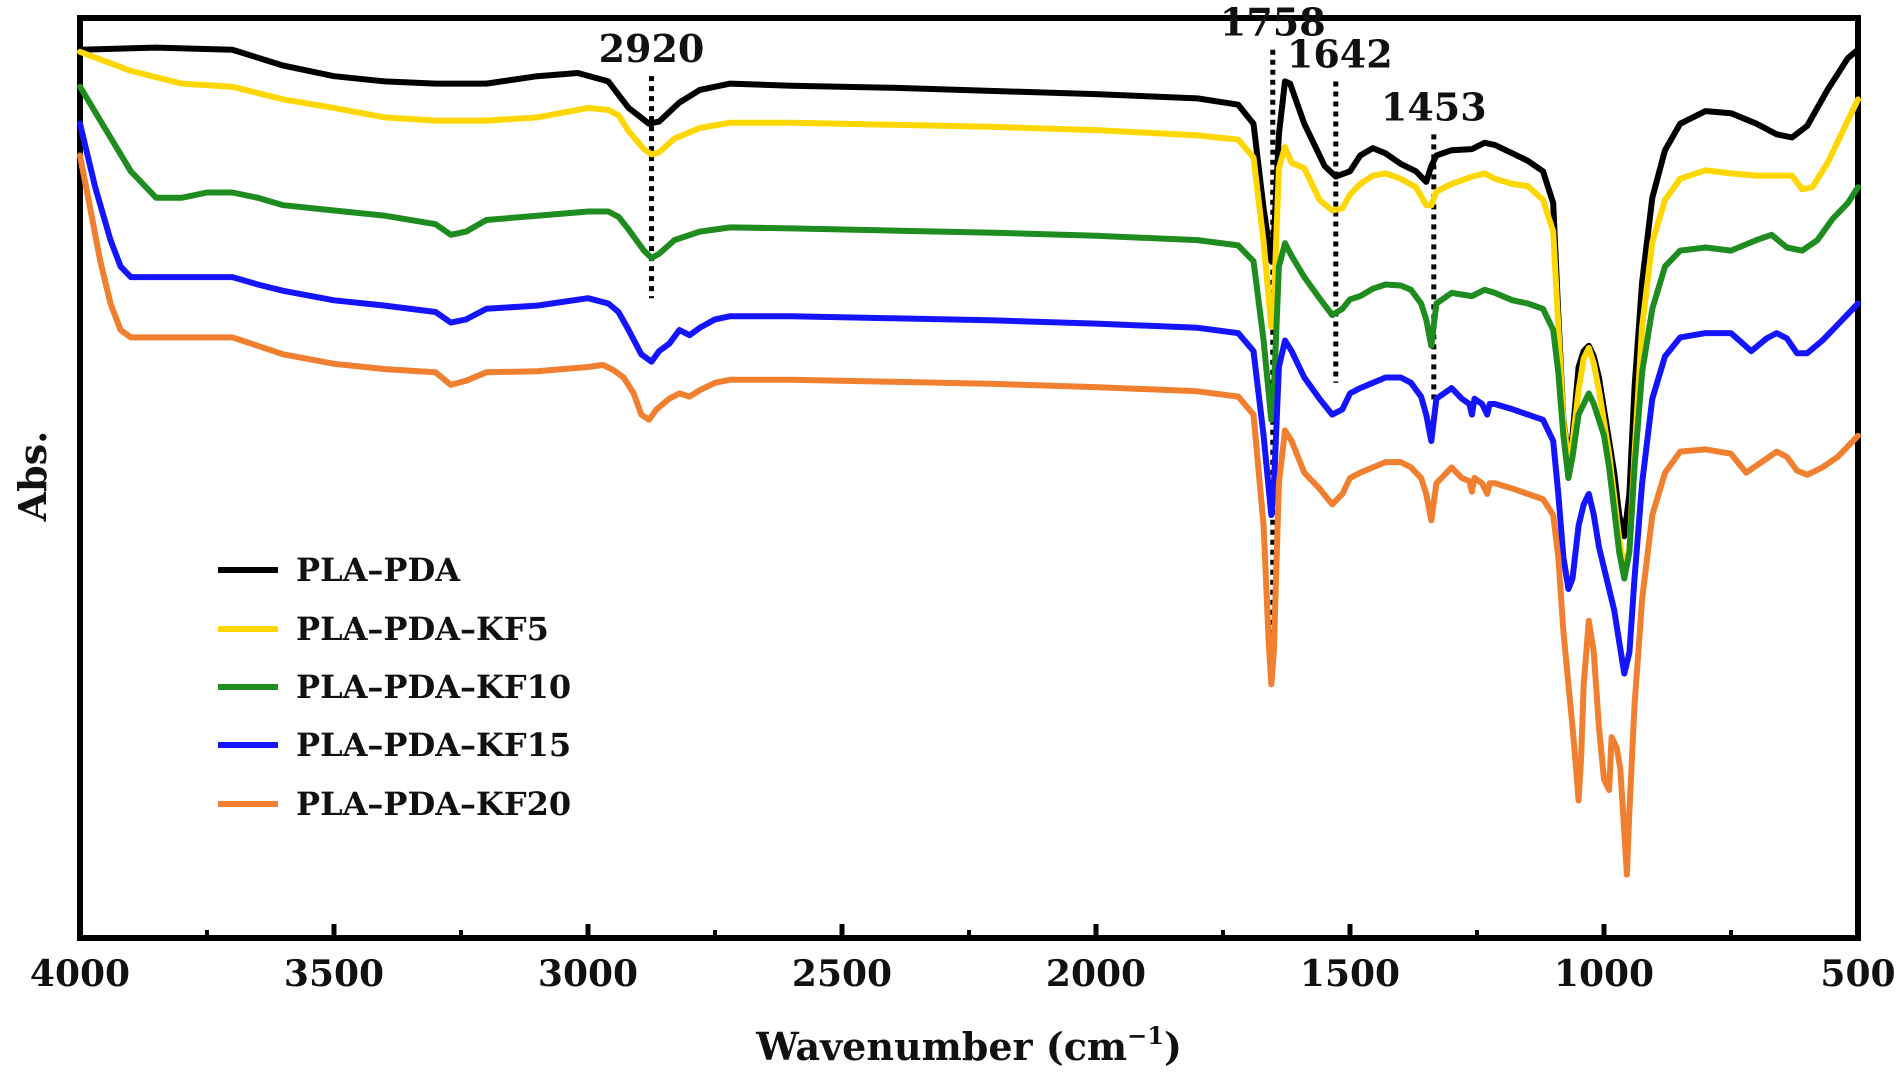 Image resolution: width=1900 pixels, height=1080 pixels. What do you see at coordinates (941, 1046) in the screenshot?
I see `x-axis-title-main: Wavenumber (cm` at bounding box center [941, 1046].